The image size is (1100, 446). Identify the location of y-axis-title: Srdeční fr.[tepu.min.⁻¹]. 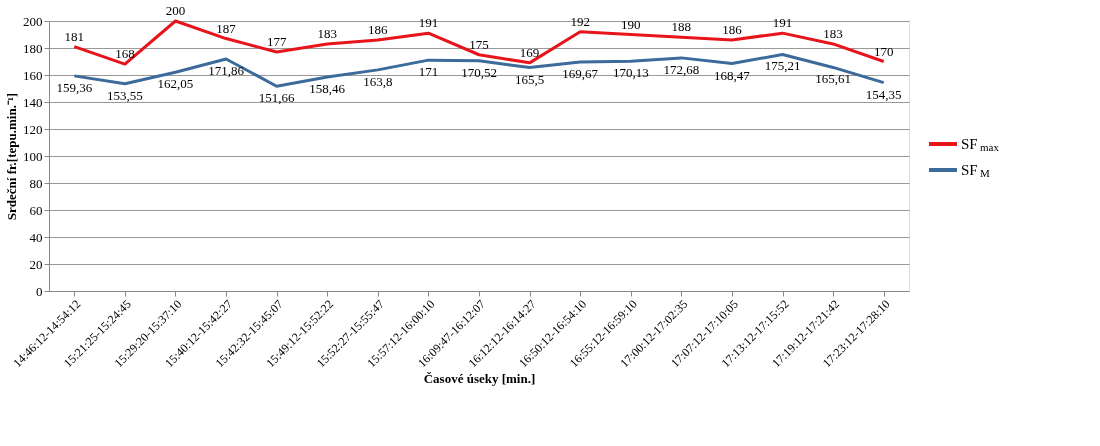
(11, 156).